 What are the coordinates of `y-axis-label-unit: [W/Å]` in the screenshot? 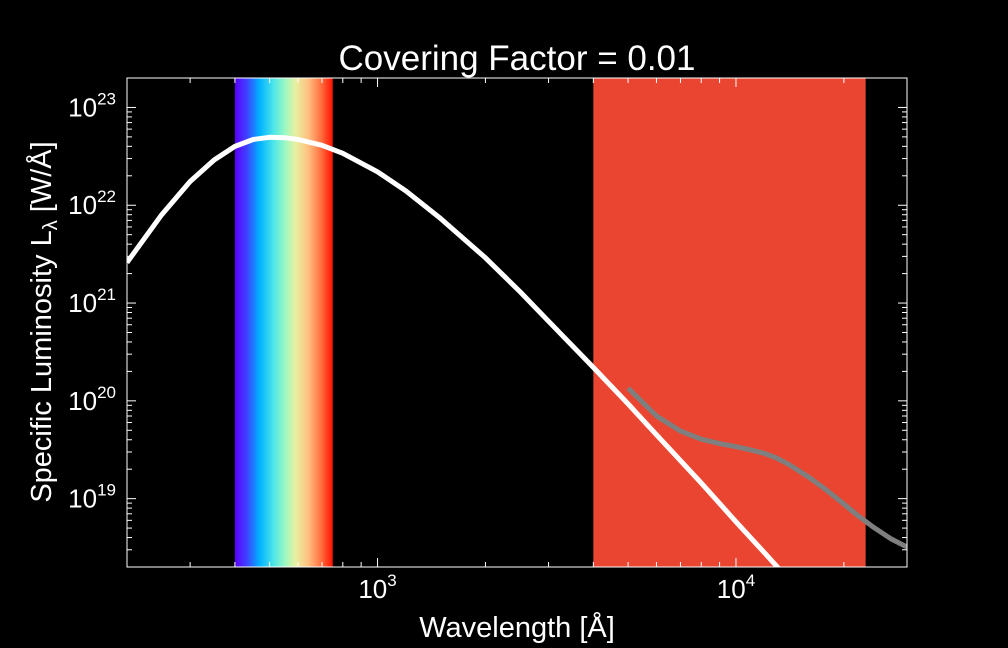 It's located at (41, 180).